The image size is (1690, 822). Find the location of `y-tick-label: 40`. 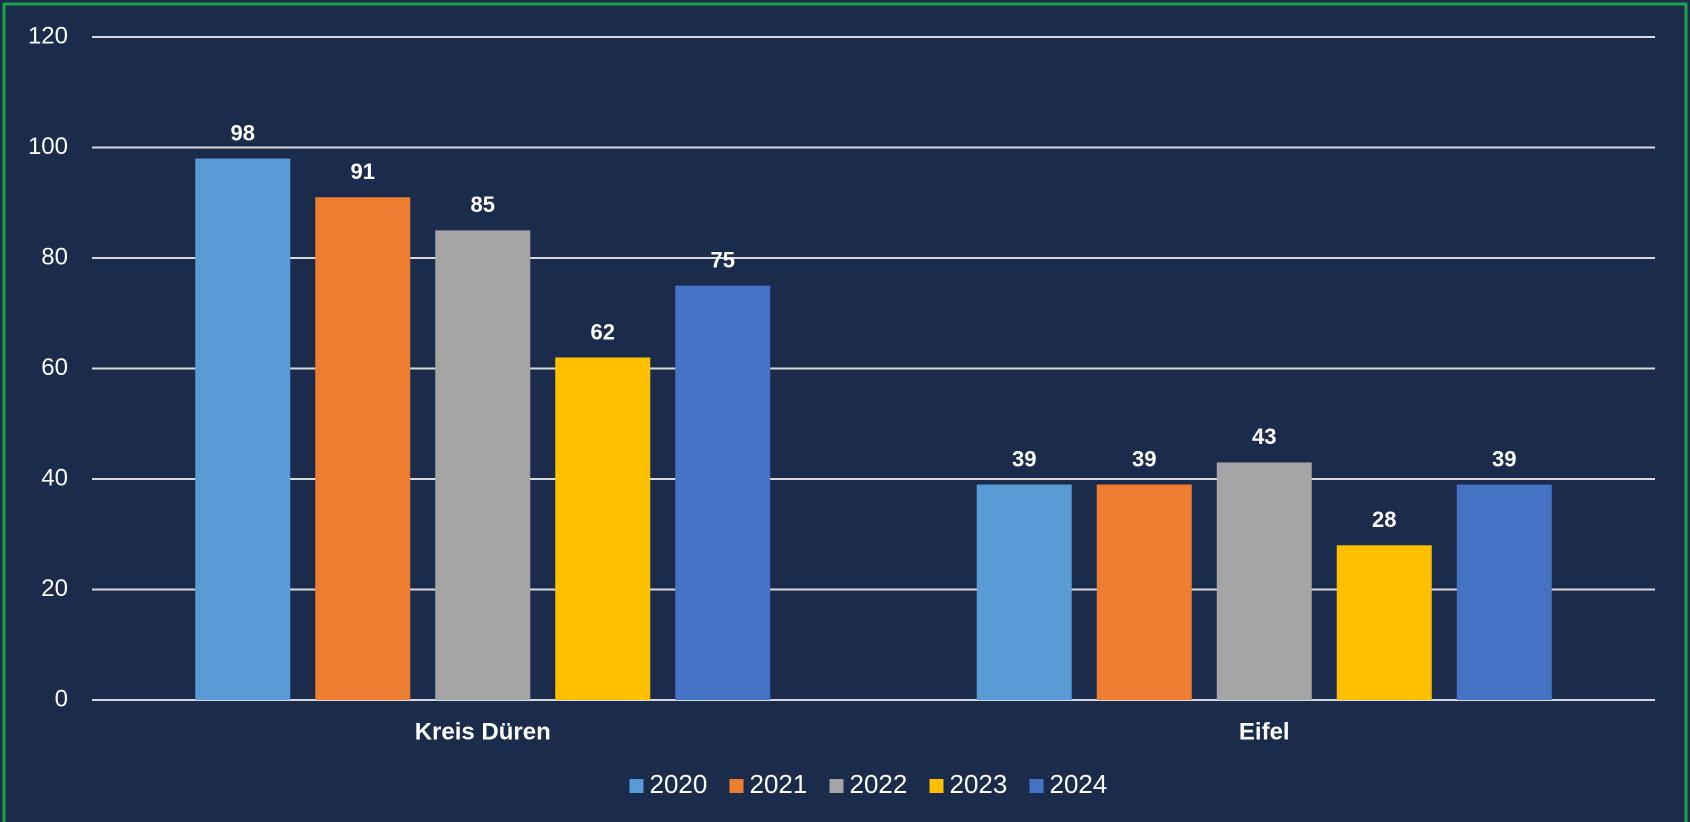

y-tick-label: 40 is located at coordinates (54, 477).